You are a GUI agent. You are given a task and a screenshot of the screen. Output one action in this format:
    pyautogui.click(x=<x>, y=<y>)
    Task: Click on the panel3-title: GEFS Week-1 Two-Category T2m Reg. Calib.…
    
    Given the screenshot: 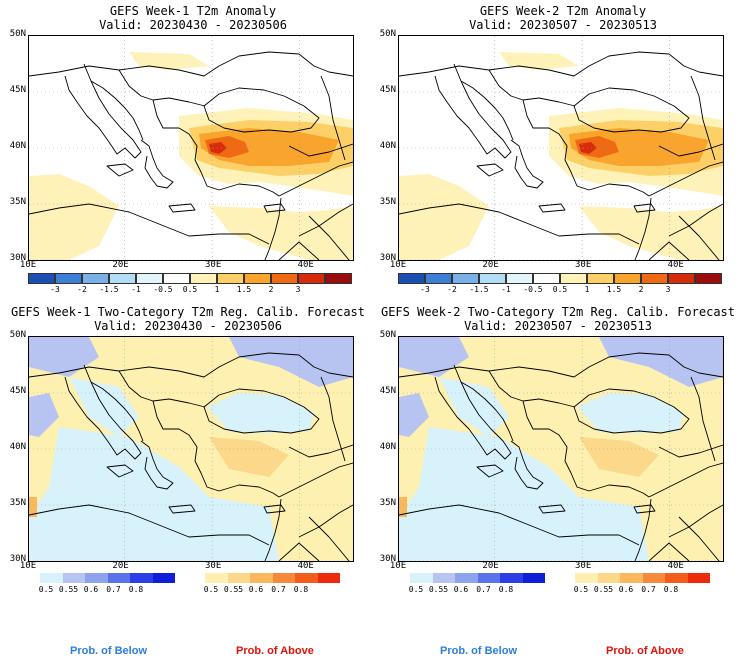 What is the action you would take?
    pyautogui.click(x=187, y=312)
    